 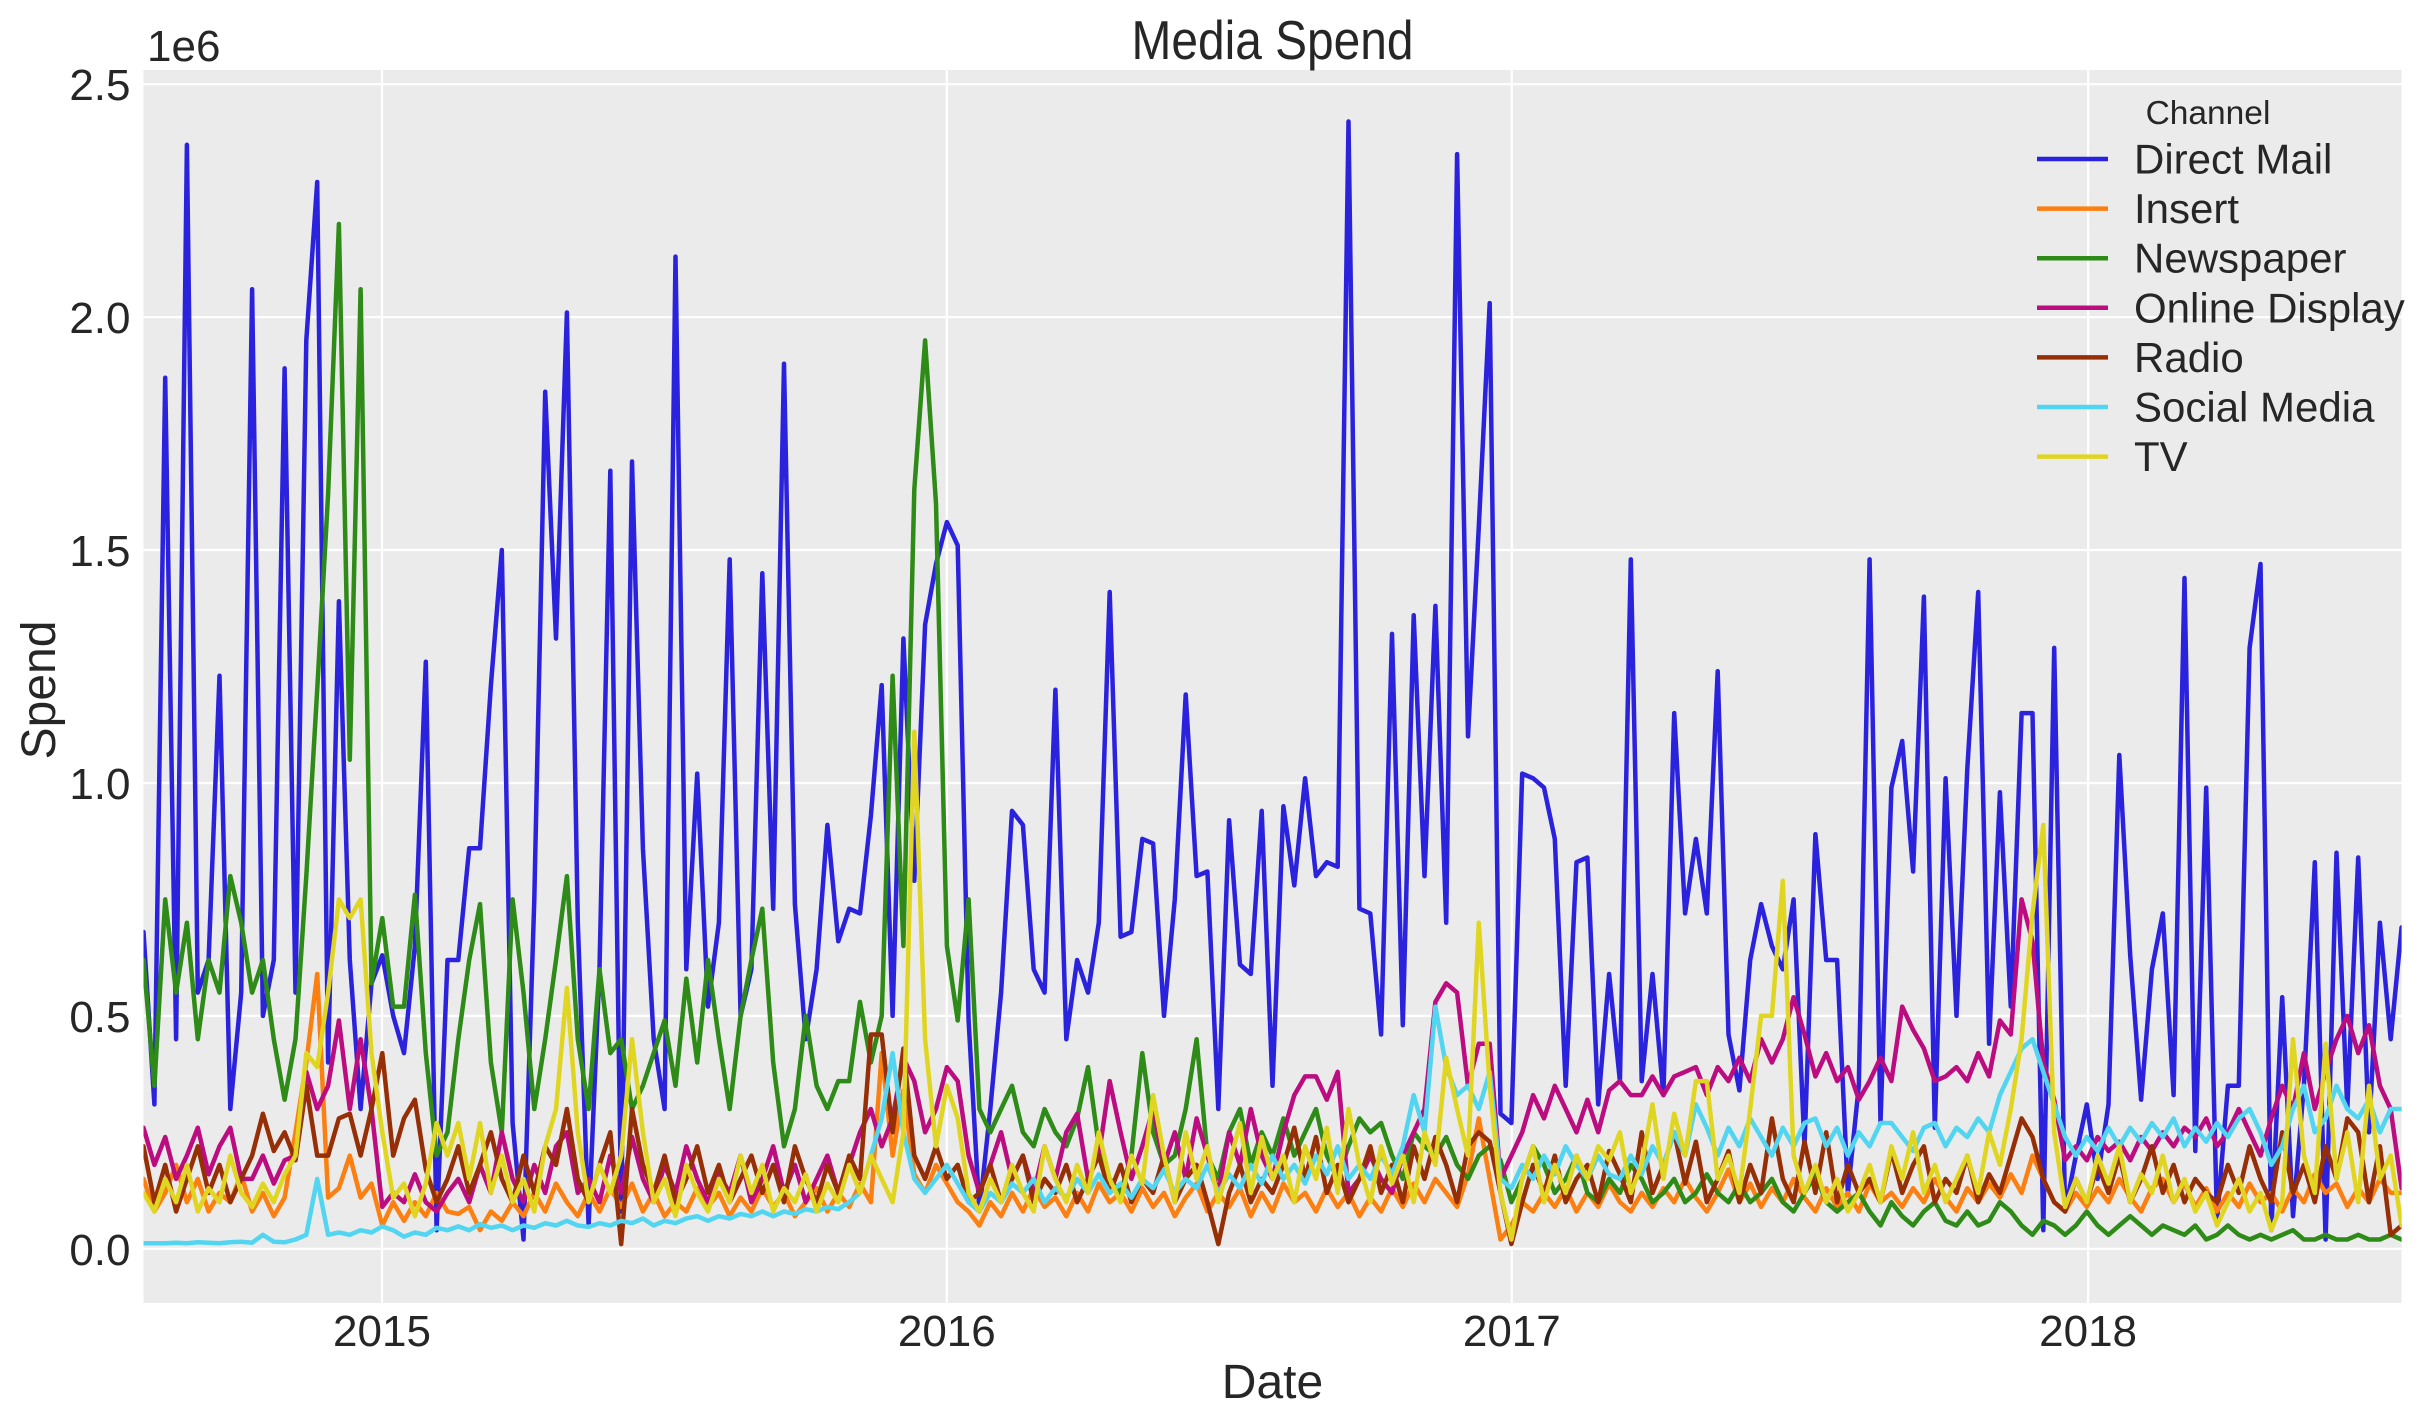 I want to click on svg-text: 1.5, so click(x=99, y=551).